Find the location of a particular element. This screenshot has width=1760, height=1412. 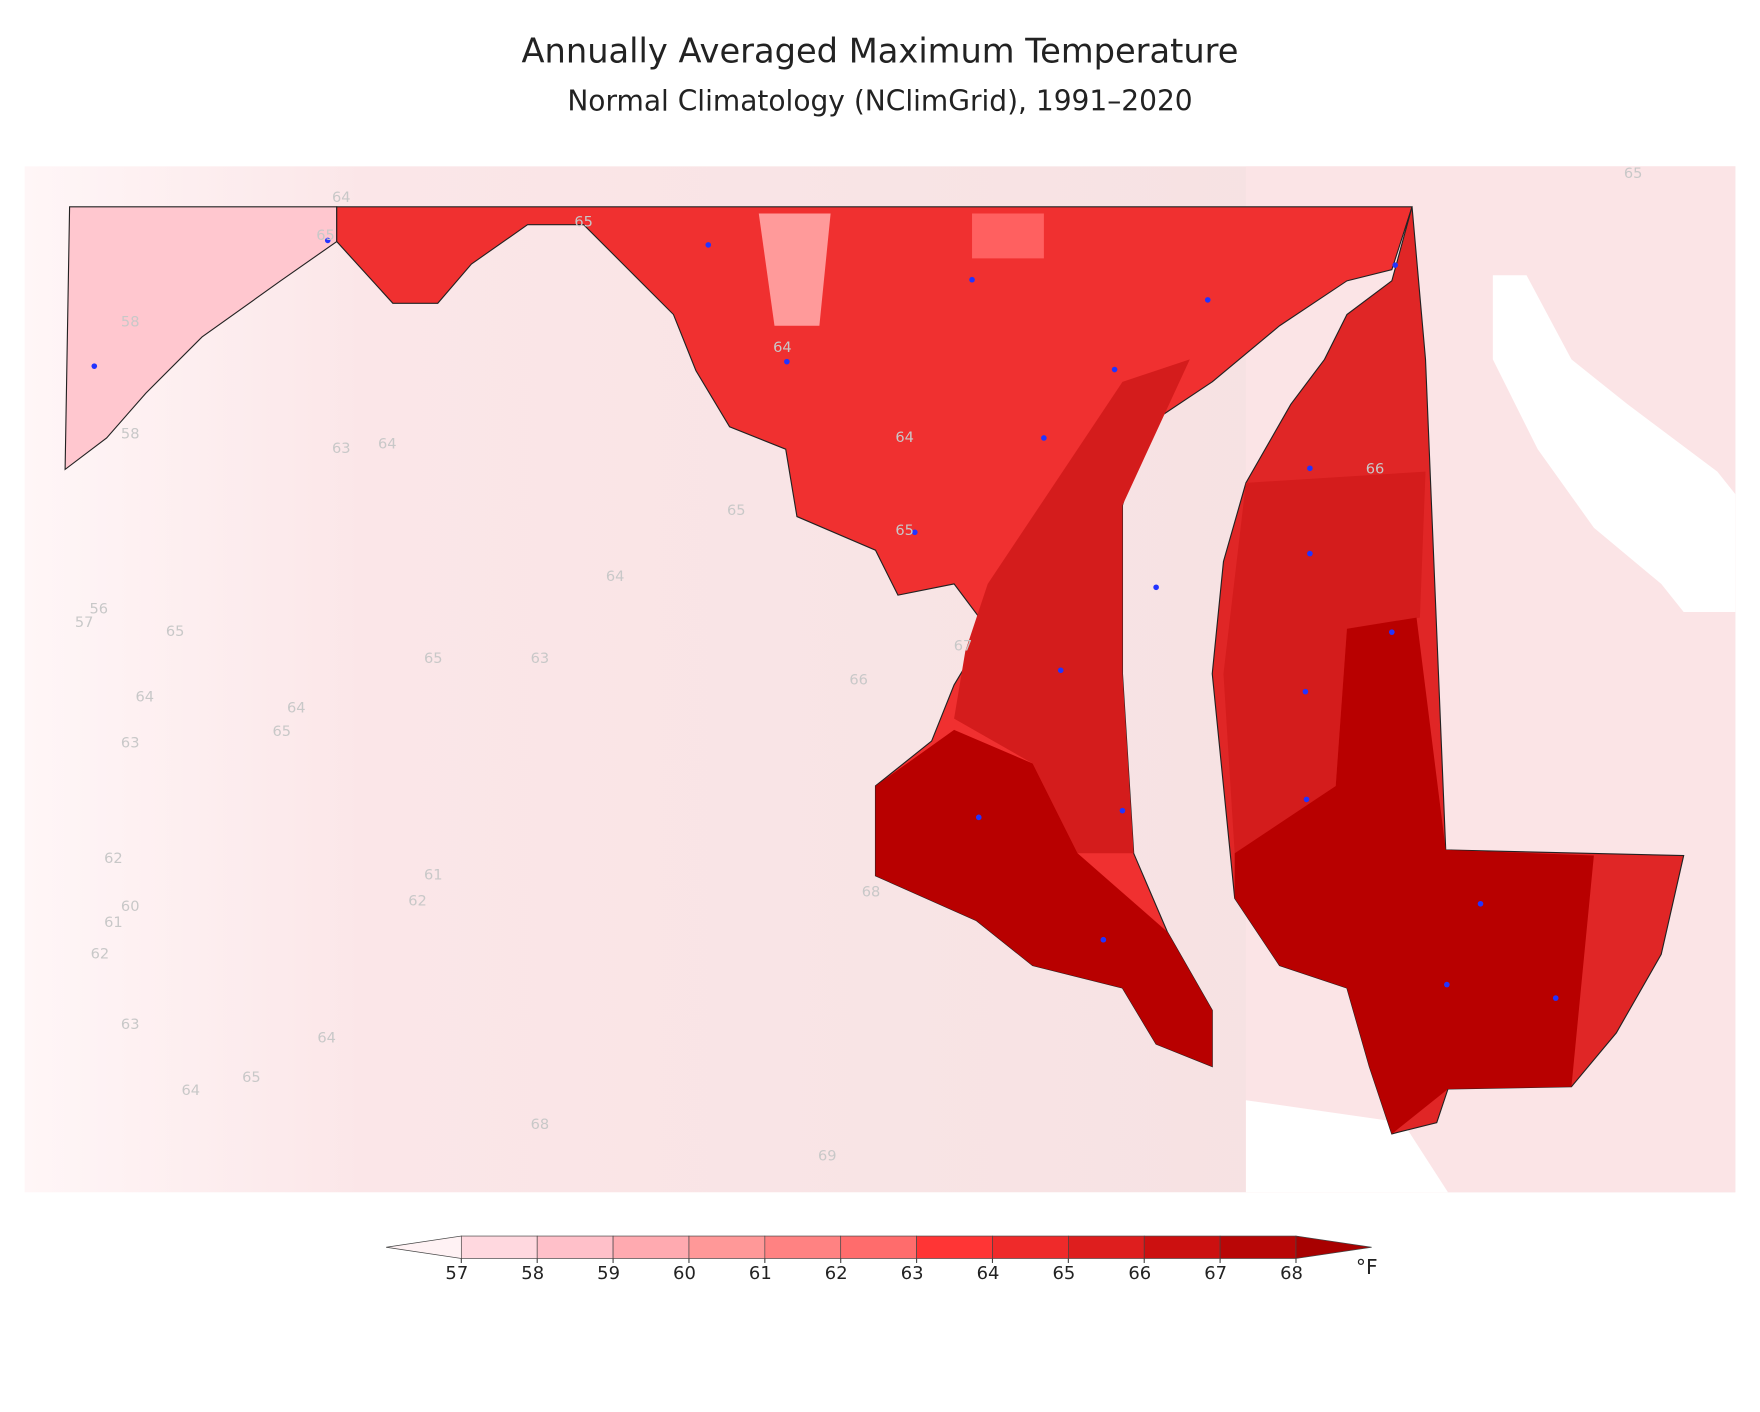

contour-label: 56 is located at coordinates (98, 609).